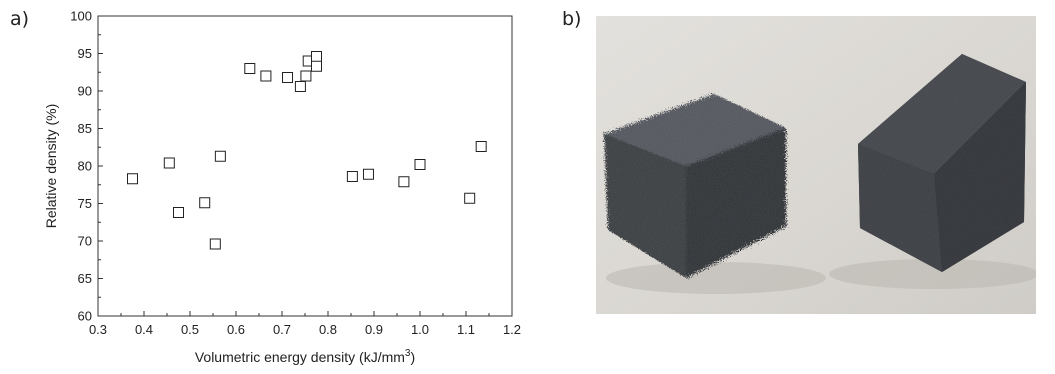 The width and height of the screenshot is (1055, 374). I want to click on y-tick-label: 85, so click(85, 128).